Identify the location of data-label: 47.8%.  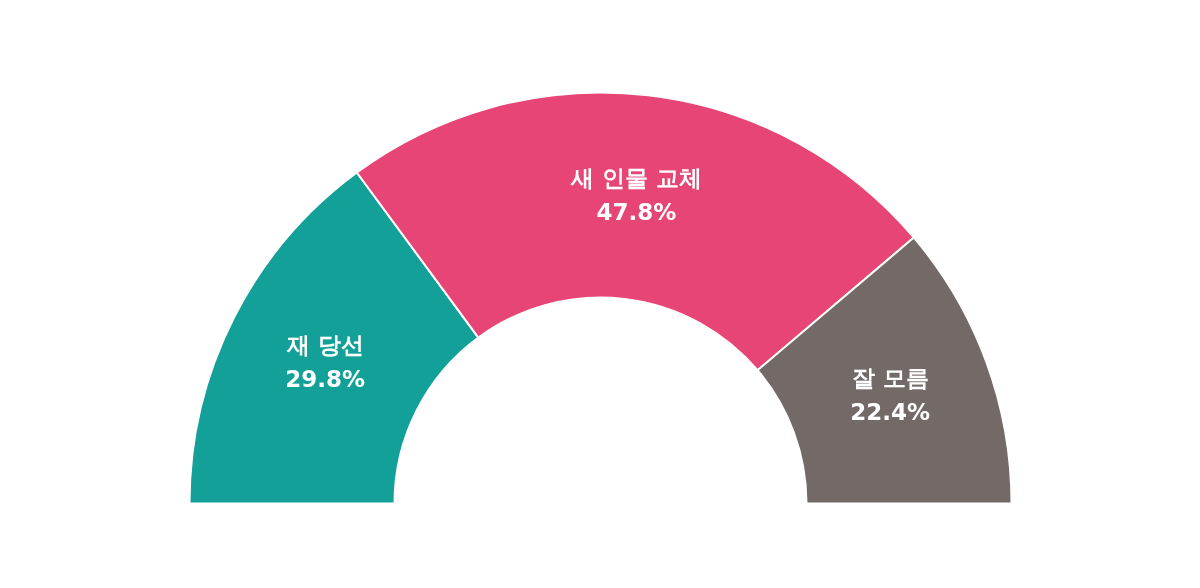
(636, 212).